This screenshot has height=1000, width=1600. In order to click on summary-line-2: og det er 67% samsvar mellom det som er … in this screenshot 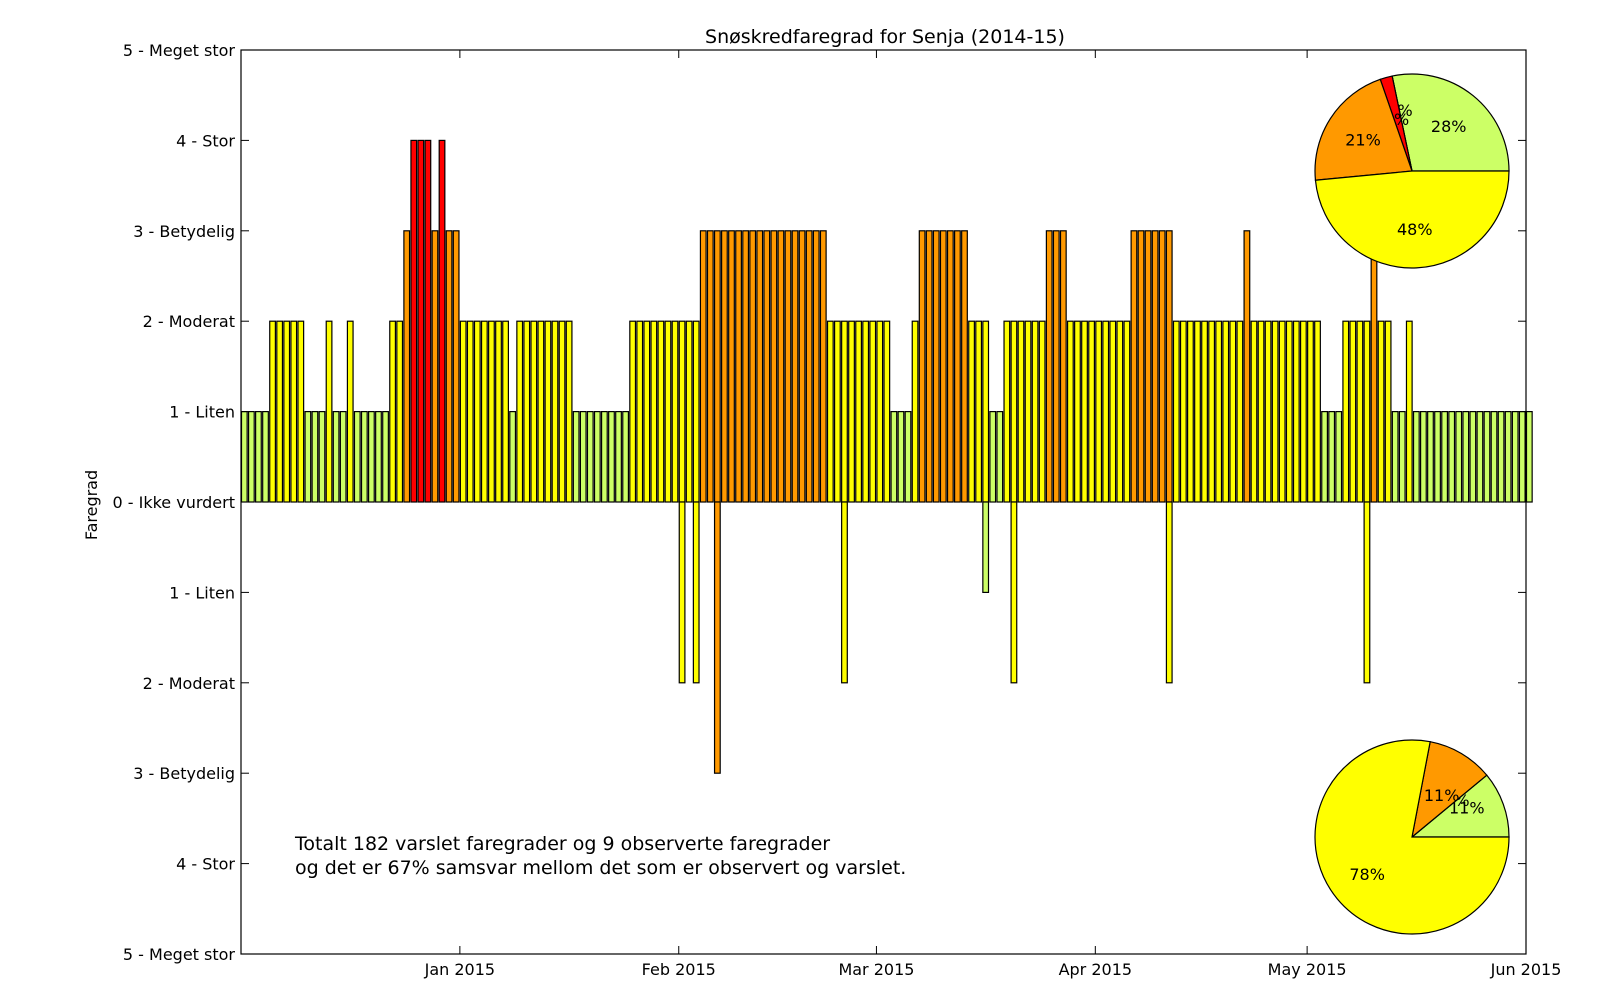, I will do `click(600, 868)`.